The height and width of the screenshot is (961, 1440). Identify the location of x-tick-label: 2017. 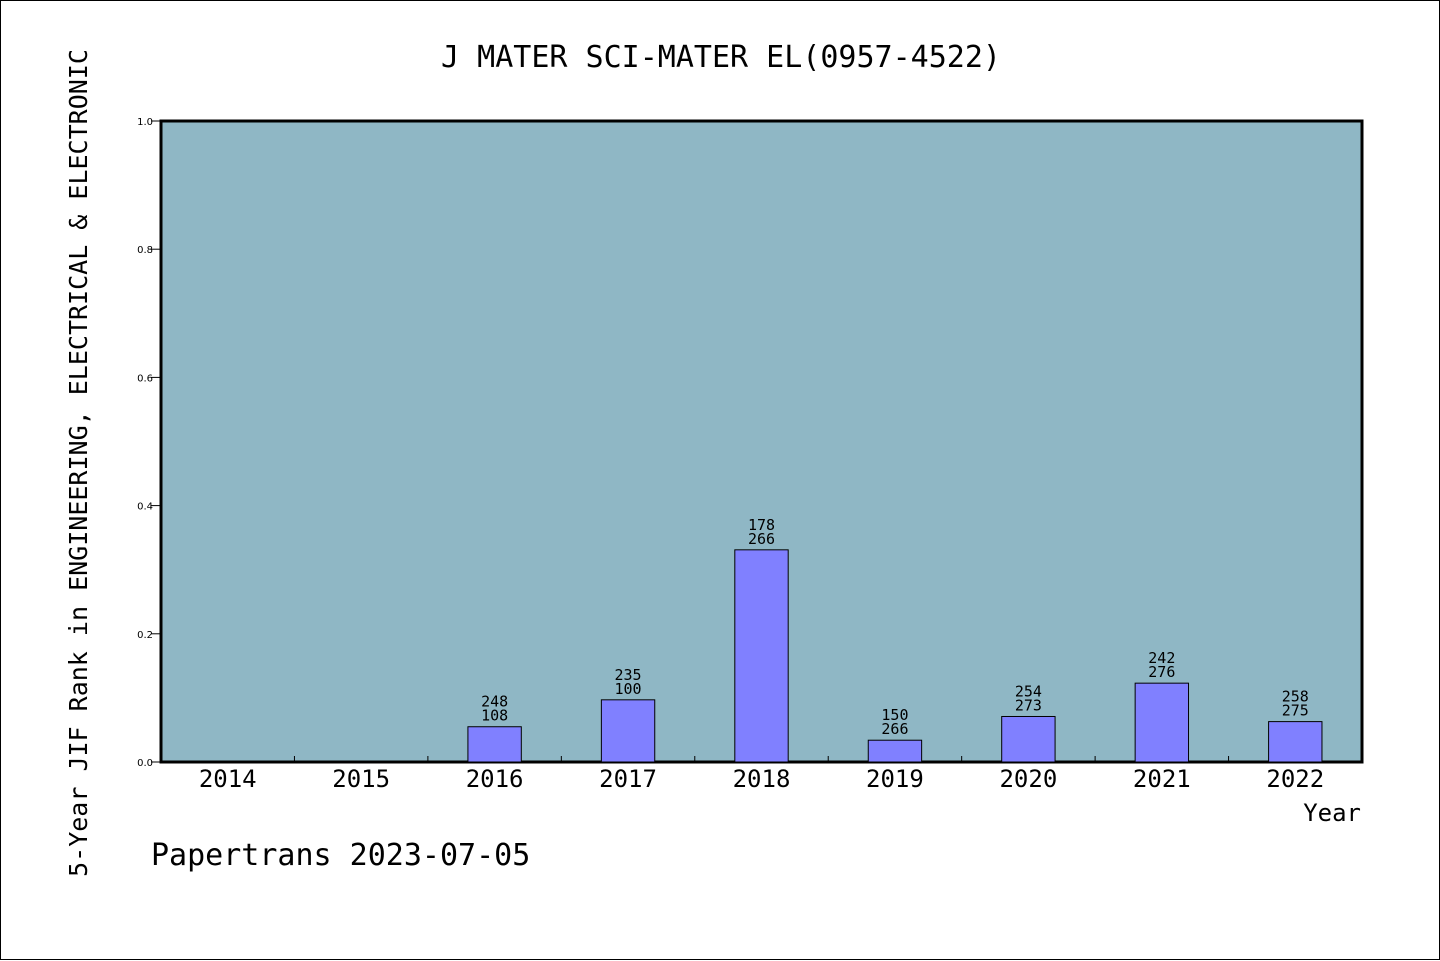
(628, 779).